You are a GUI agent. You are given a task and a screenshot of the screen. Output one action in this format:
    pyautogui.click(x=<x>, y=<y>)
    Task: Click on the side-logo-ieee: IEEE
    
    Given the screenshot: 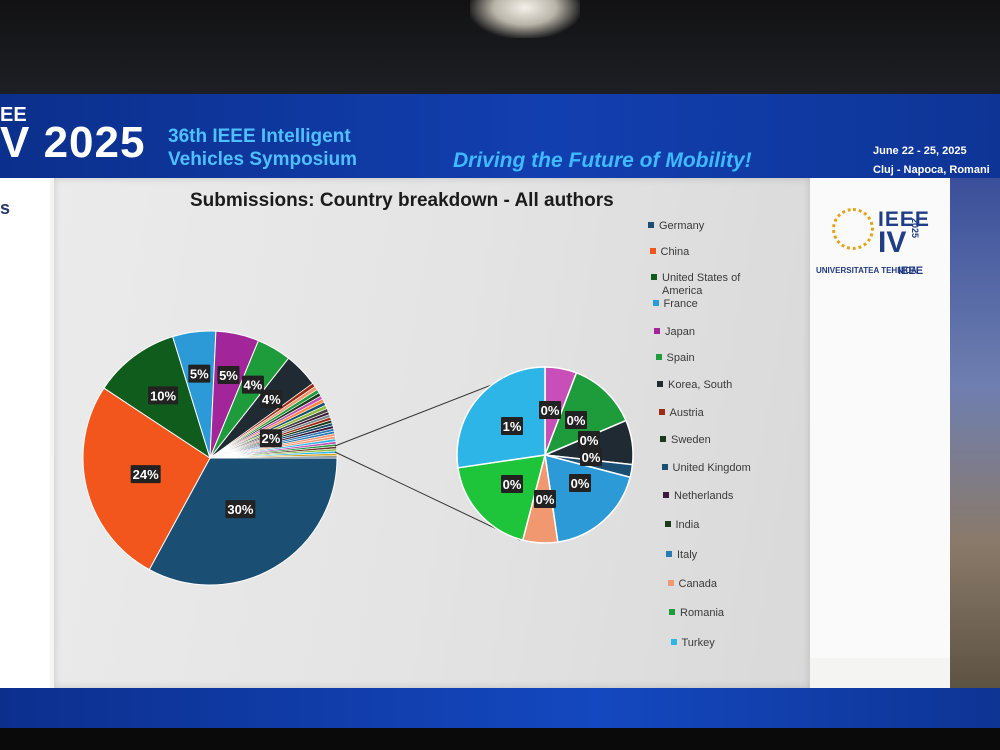 What is the action you would take?
    pyautogui.click(x=904, y=219)
    